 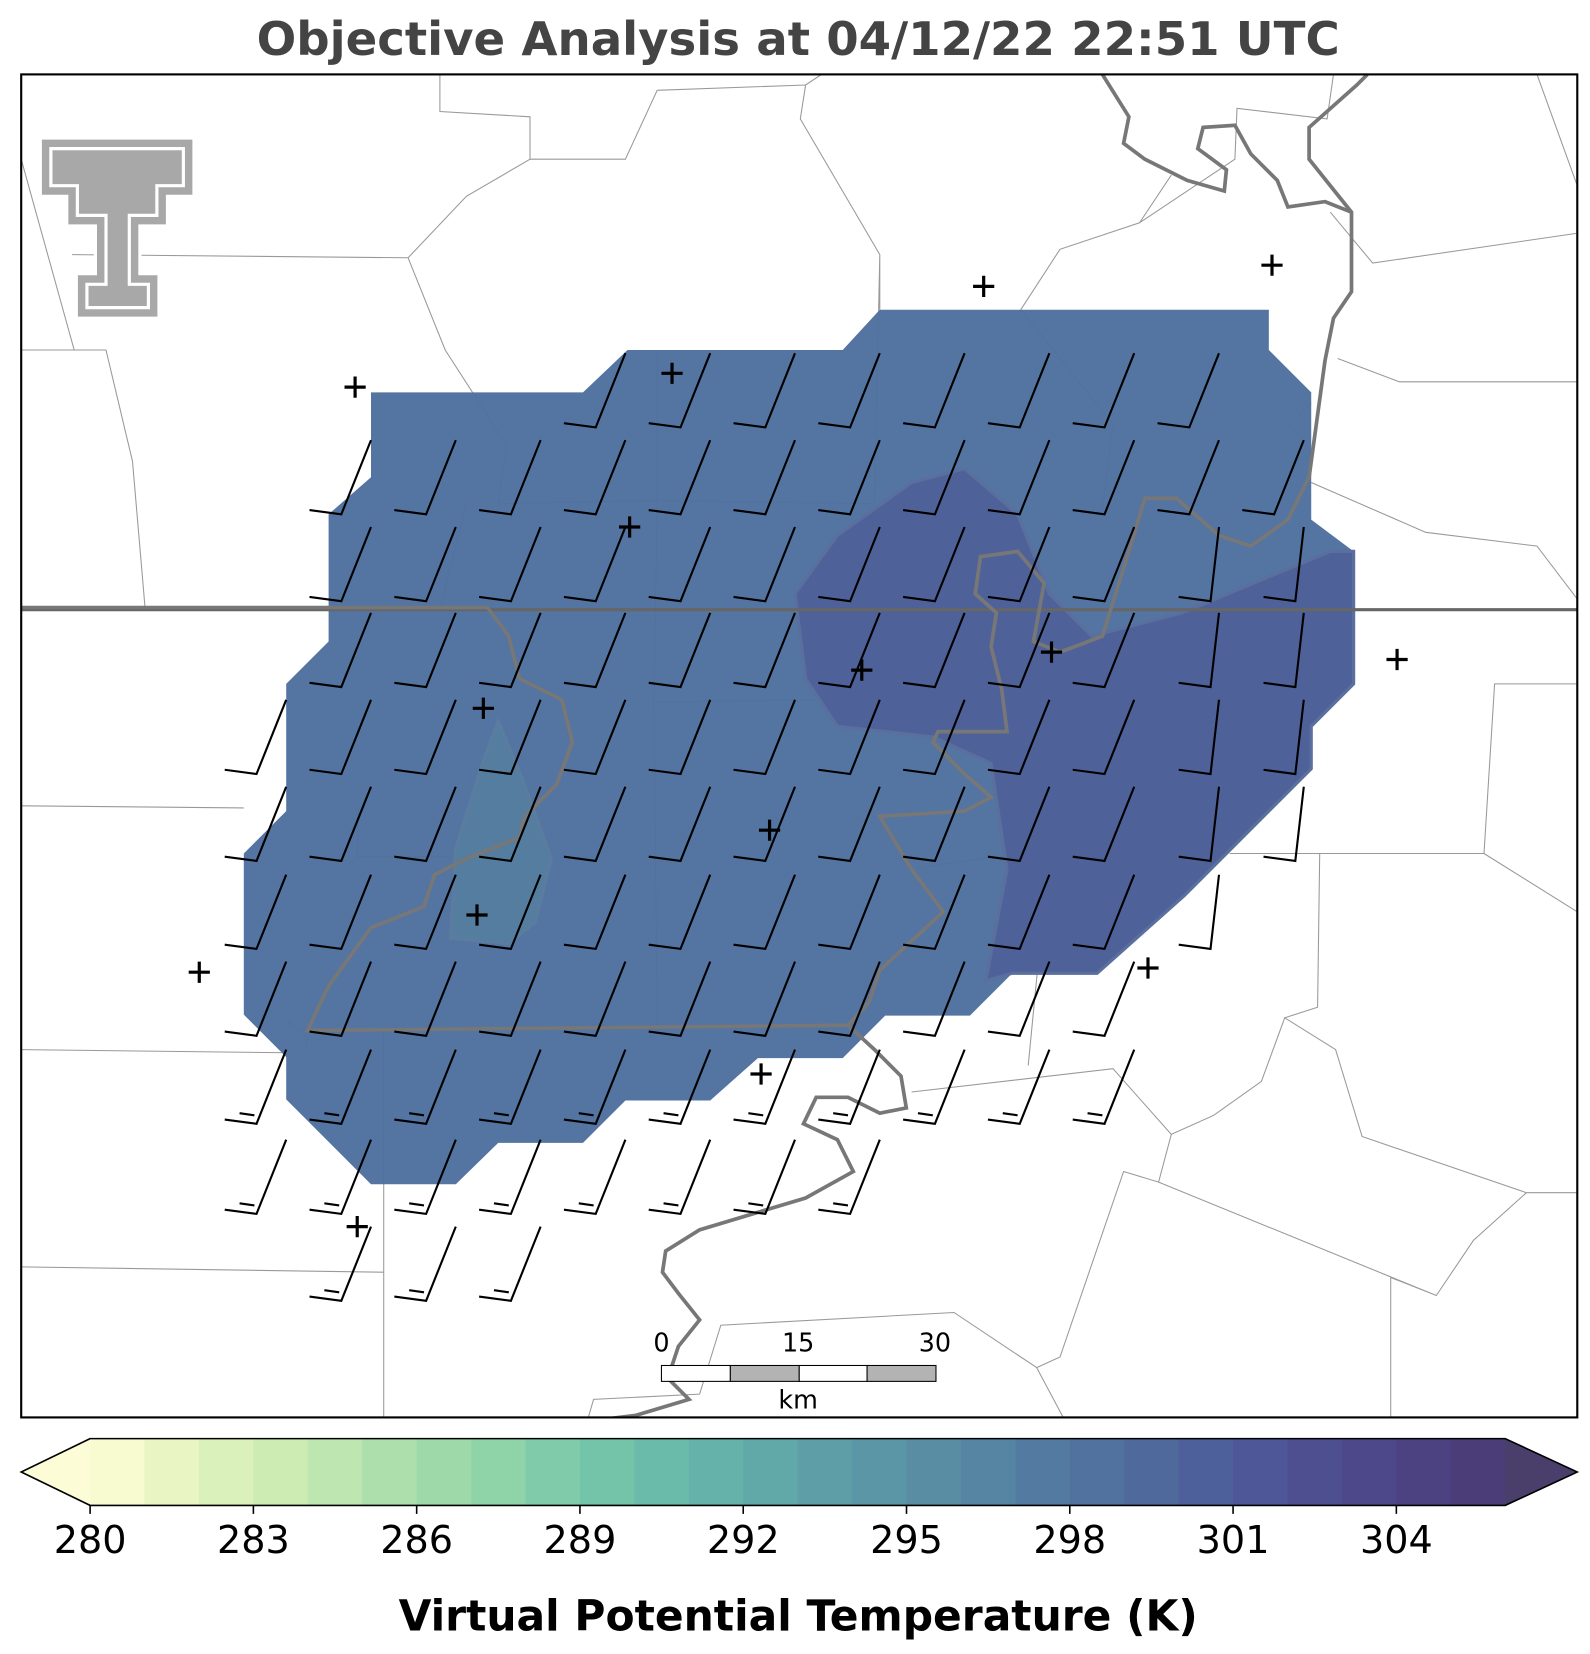 What do you see at coordinates (802, 1370) in the screenshot?
I see `scale-bar: 0 15 30 km` at bounding box center [802, 1370].